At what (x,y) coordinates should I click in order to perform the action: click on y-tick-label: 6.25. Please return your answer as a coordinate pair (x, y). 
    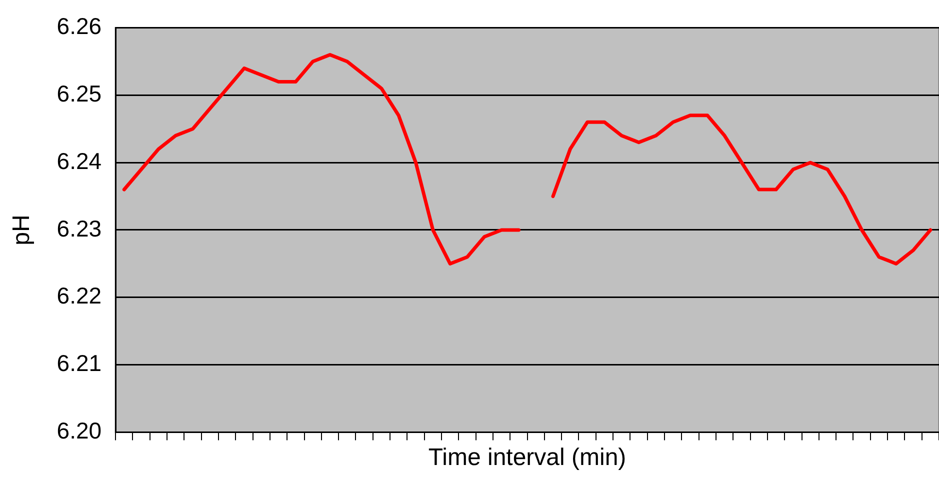
    Looking at the image, I should click on (79, 93).